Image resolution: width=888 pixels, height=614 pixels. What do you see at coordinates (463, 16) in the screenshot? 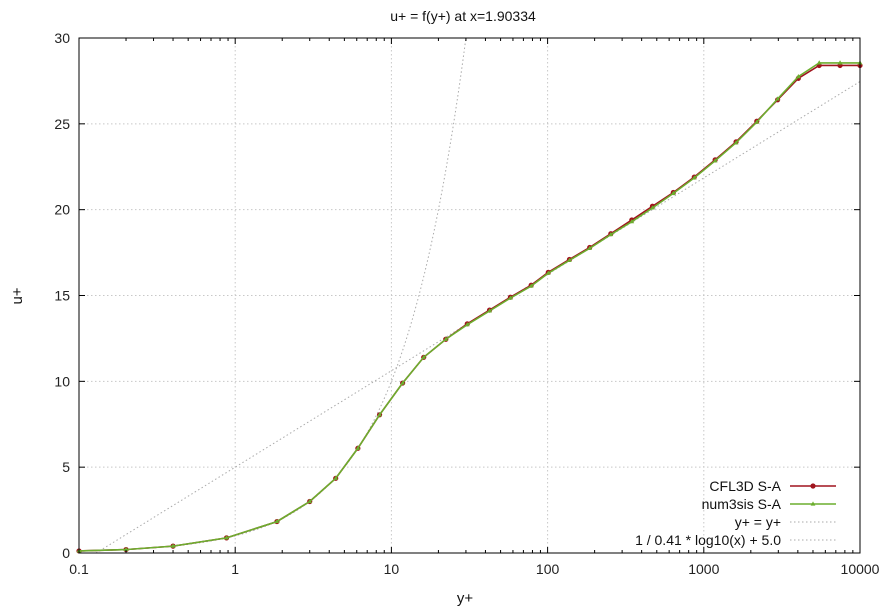
I see `chart-title: u+ = f(y+) at x=1.90334` at bounding box center [463, 16].